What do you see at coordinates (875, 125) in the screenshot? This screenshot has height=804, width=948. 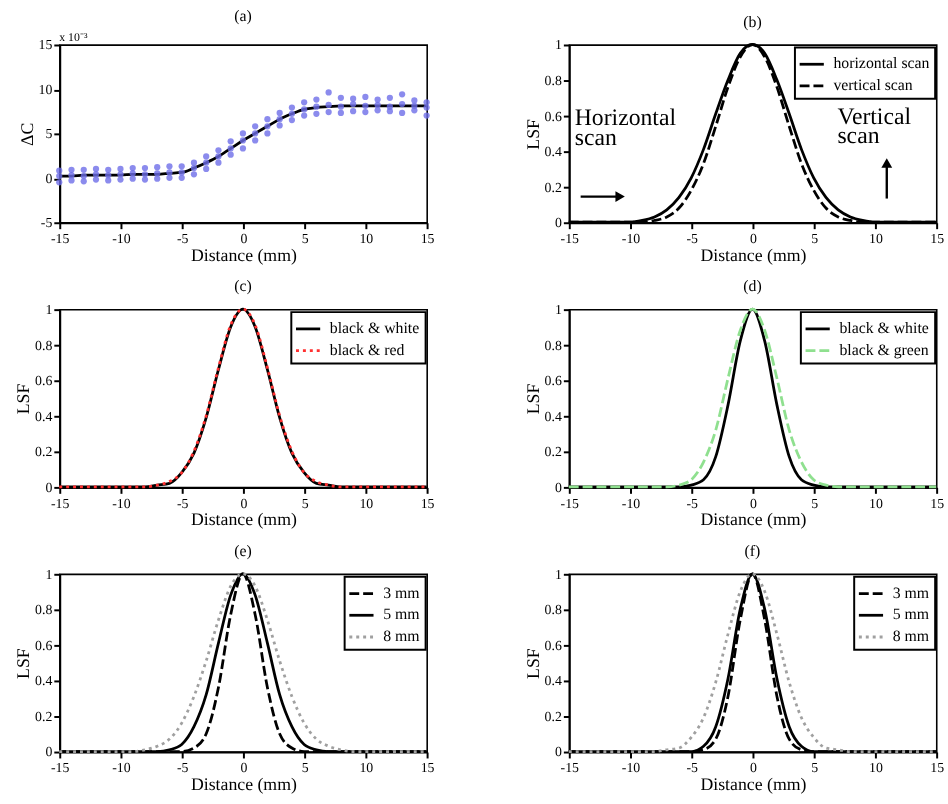 I see `annotation: Vertical scan` at bounding box center [875, 125].